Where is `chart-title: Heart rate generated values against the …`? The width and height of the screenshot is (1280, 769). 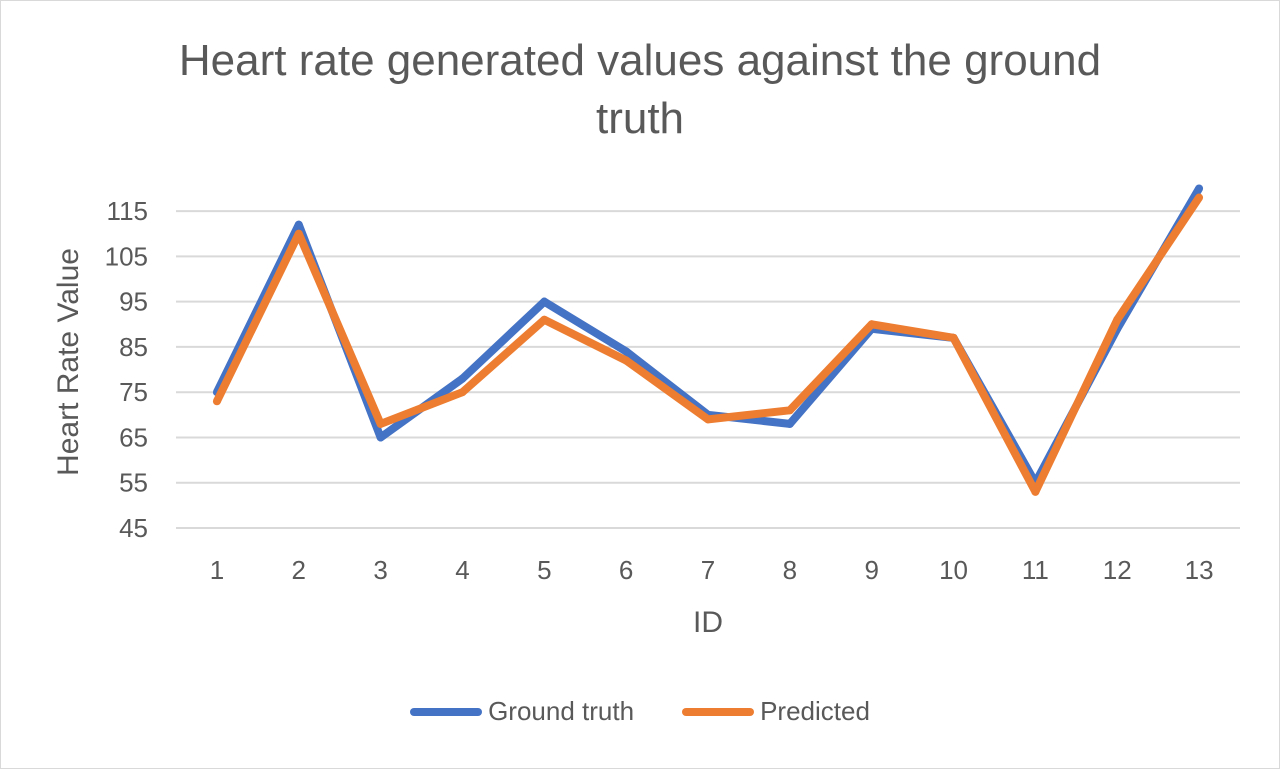
chart-title: Heart rate generated values against the … is located at coordinates (640, 89).